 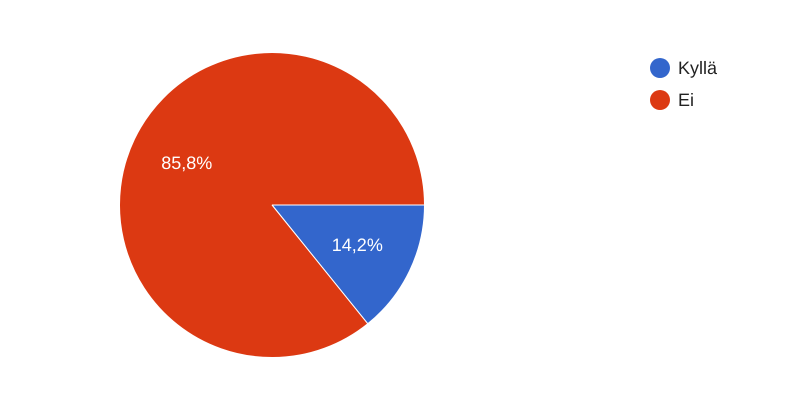 I want to click on legend-label: Ei, so click(x=686, y=100).